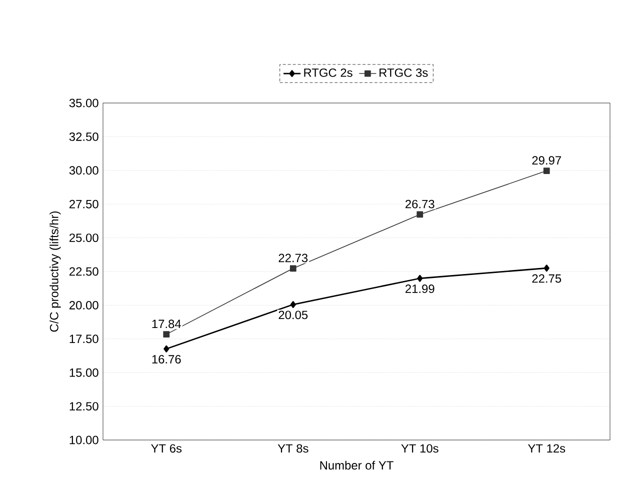 This screenshot has width=637, height=492. What do you see at coordinates (166, 448) in the screenshot?
I see `x-tick-label: YT 6s` at bounding box center [166, 448].